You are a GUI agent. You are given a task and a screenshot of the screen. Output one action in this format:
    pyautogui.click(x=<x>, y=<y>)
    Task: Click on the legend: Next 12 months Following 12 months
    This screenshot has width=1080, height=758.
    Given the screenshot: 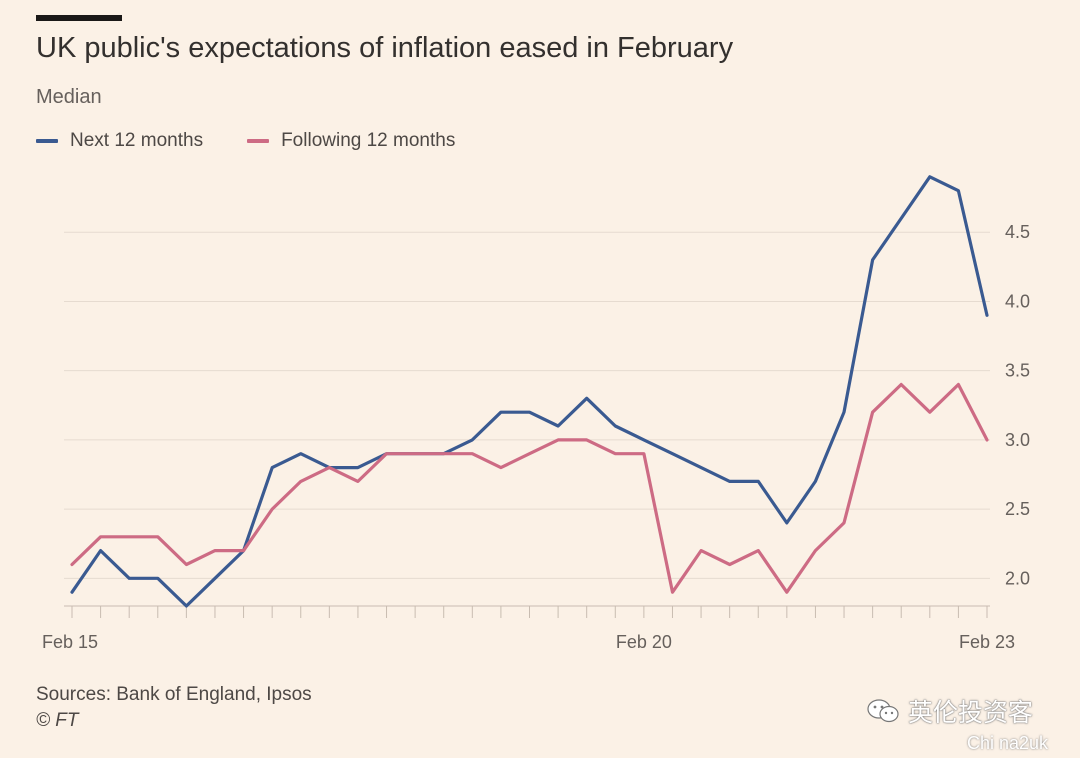 What is the action you would take?
    pyautogui.click(x=267, y=141)
    